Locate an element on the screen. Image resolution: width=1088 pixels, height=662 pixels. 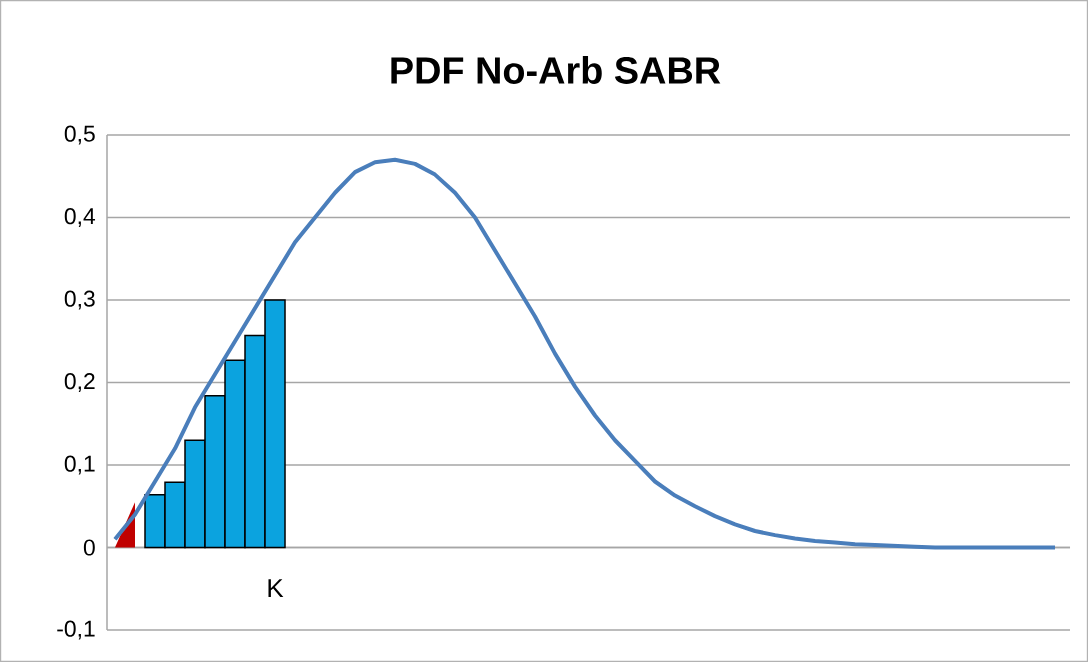
y-tick-label: 0,2 is located at coordinates (79, 382).